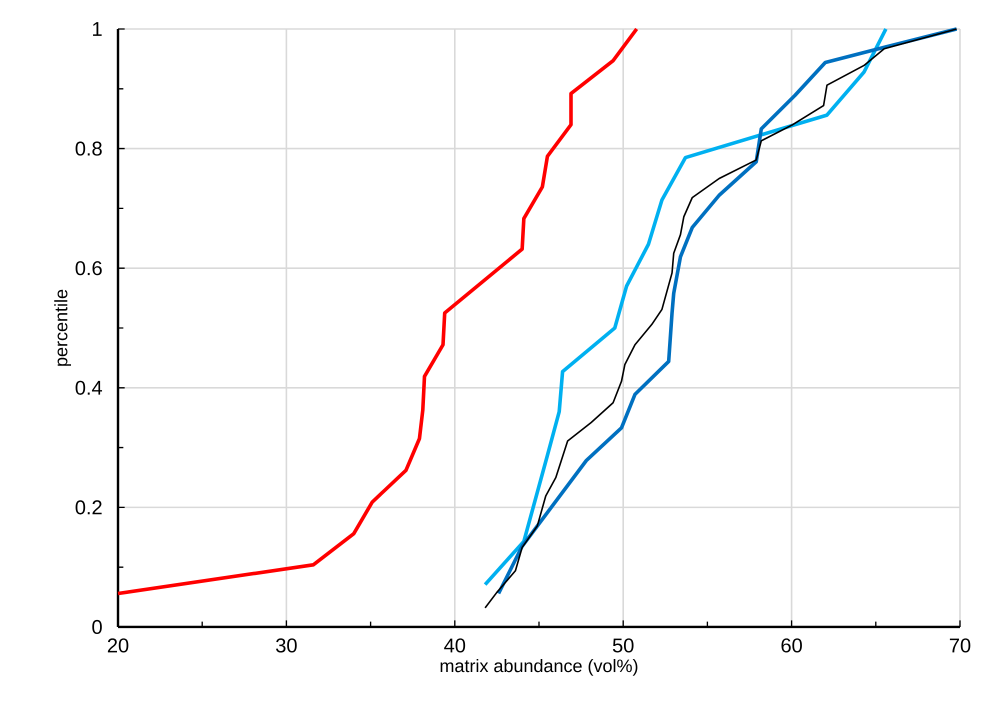 Image resolution: width=981 pixels, height=702 pixels. What do you see at coordinates (539, 667) in the screenshot?
I see `x-axis-title: matrix abundance (vol%)` at bounding box center [539, 667].